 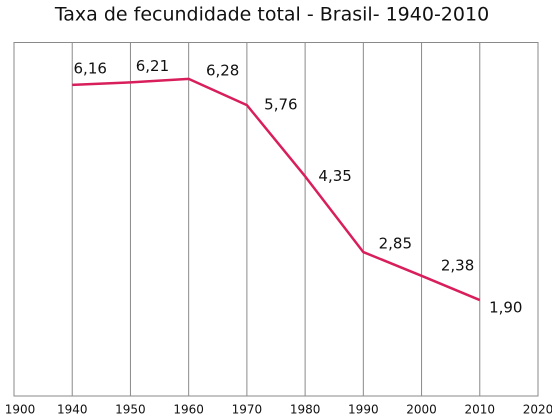 What do you see at coordinates (280, 105) in the screenshot?
I see `data-label: 5,76` at bounding box center [280, 105].